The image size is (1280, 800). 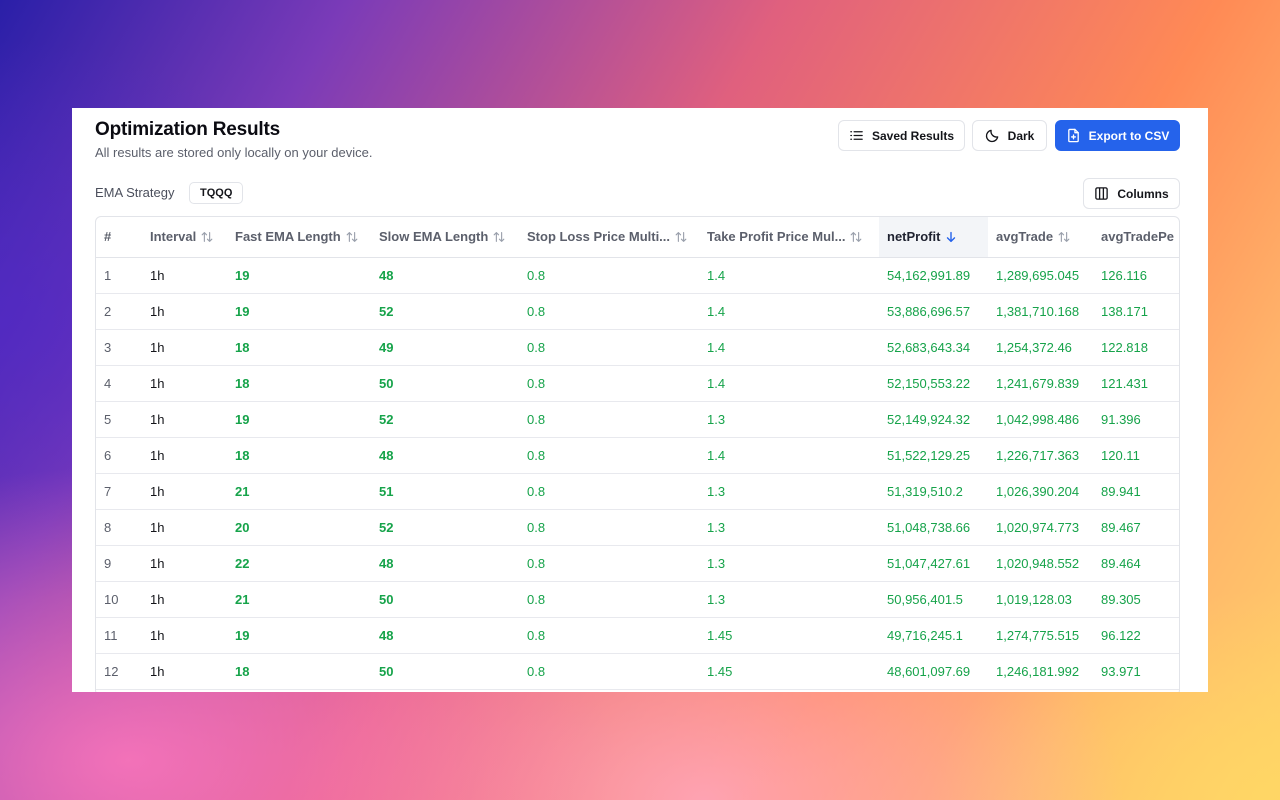 I want to click on table-cell: 8, so click(x=119, y=527).